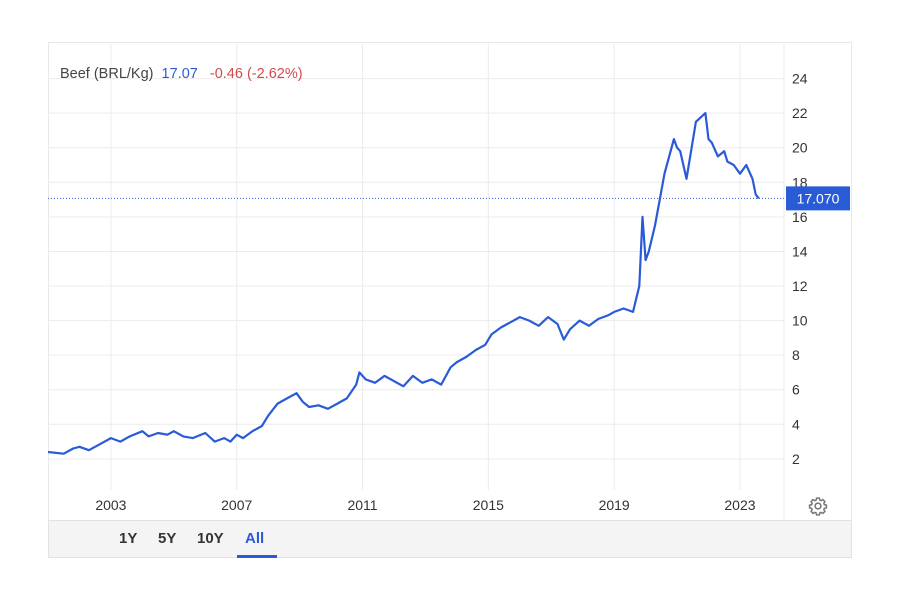  What do you see at coordinates (796, 390) in the screenshot?
I see `y-tick-label: 6` at bounding box center [796, 390].